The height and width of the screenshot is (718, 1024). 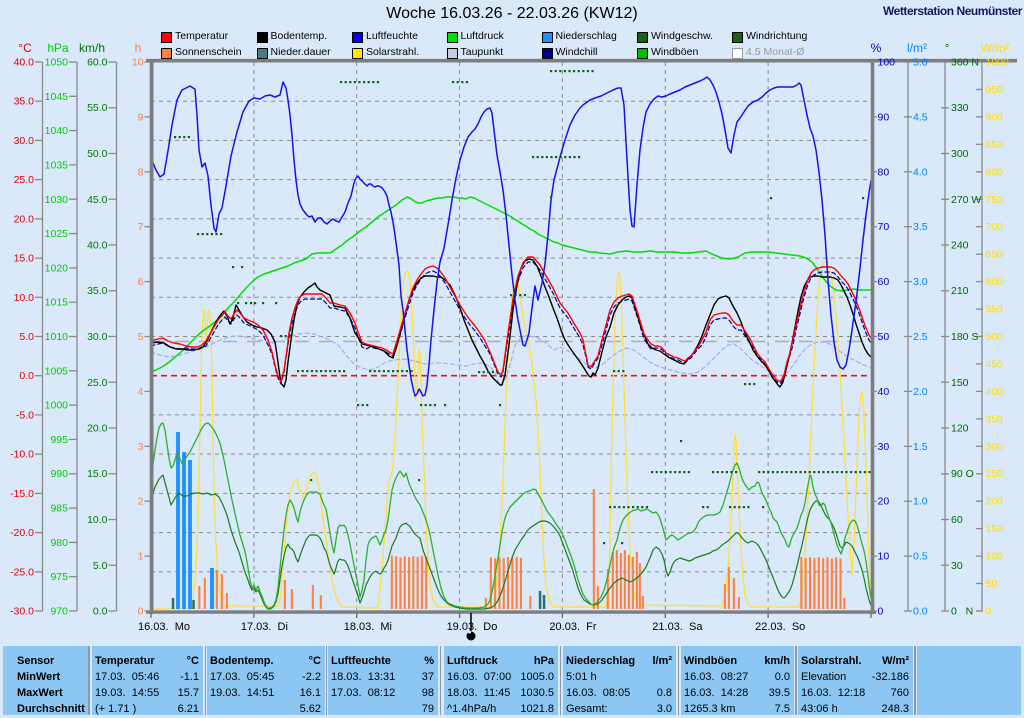 I want to click on svg-text: 4, so click(x=141, y=392).